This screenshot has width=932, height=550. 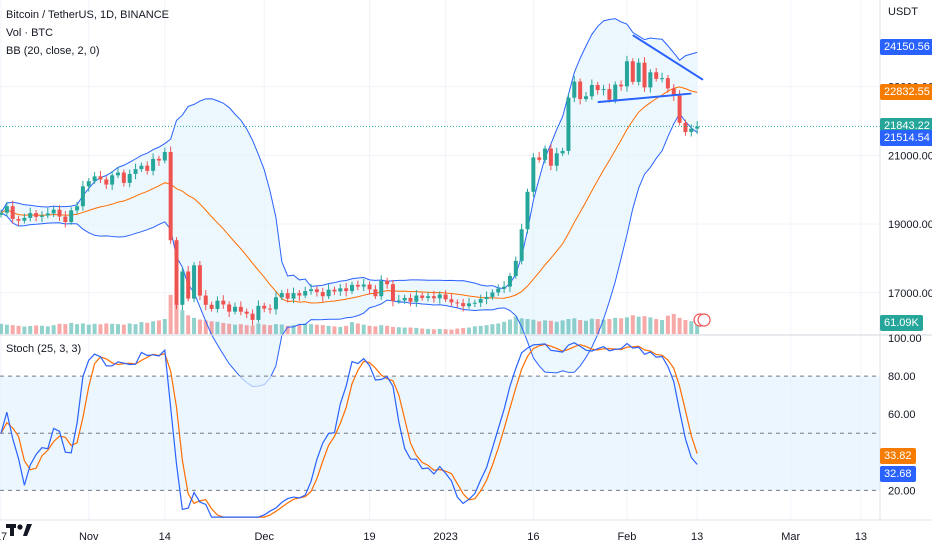 What do you see at coordinates (53, 51) in the screenshot?
I see `bollinger-legend: BB (20, close, 2, 0)` at bounding box center [53, 51].